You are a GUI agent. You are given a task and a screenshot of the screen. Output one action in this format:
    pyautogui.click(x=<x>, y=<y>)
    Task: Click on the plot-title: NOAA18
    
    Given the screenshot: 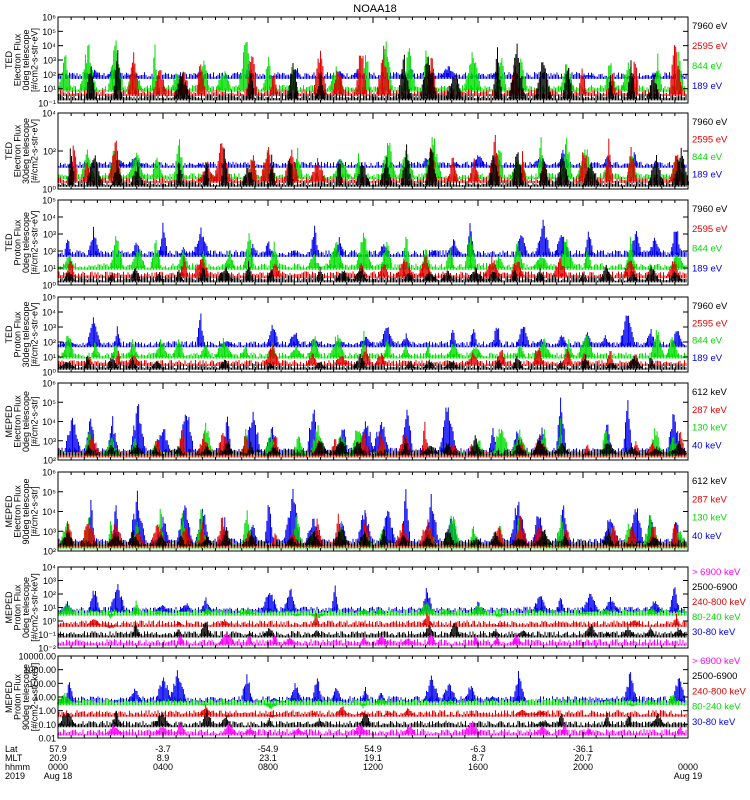 What is the action you would take?
    pyautogui.click(x=374, y=9)
    